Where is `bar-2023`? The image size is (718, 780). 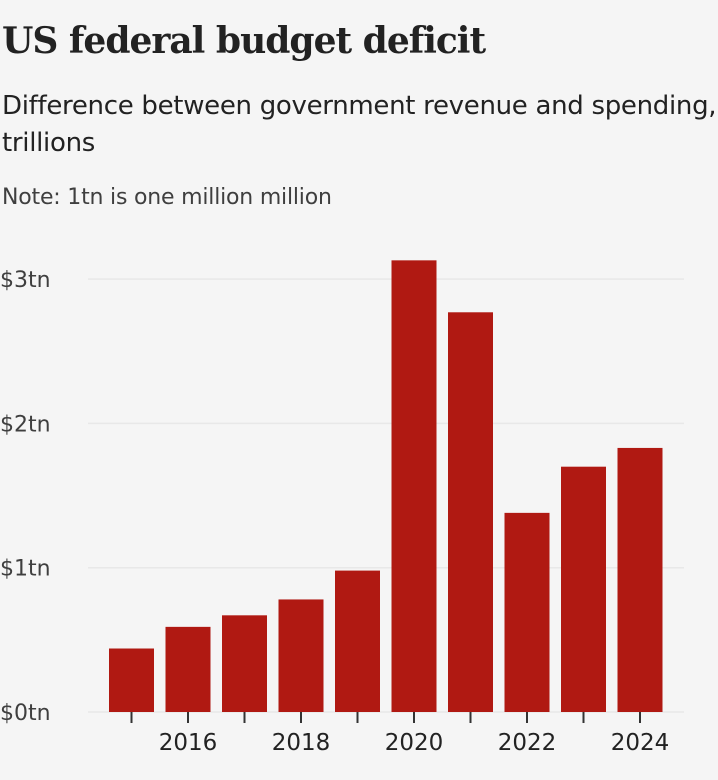
bar-2023 is located at coordinates (583, 589).